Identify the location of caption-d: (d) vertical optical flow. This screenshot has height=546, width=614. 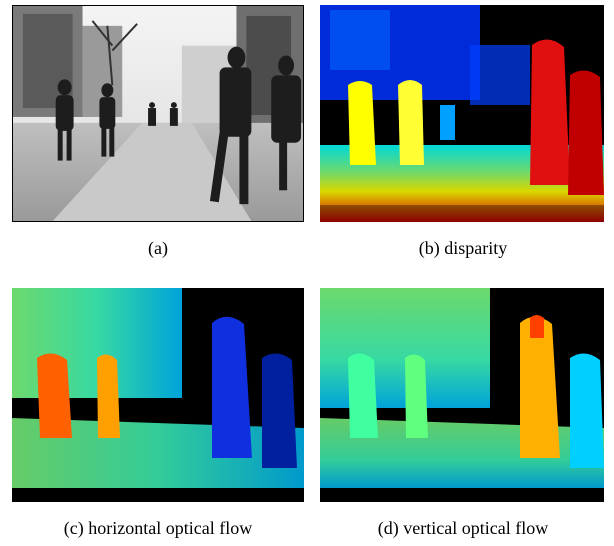
(463, 528).